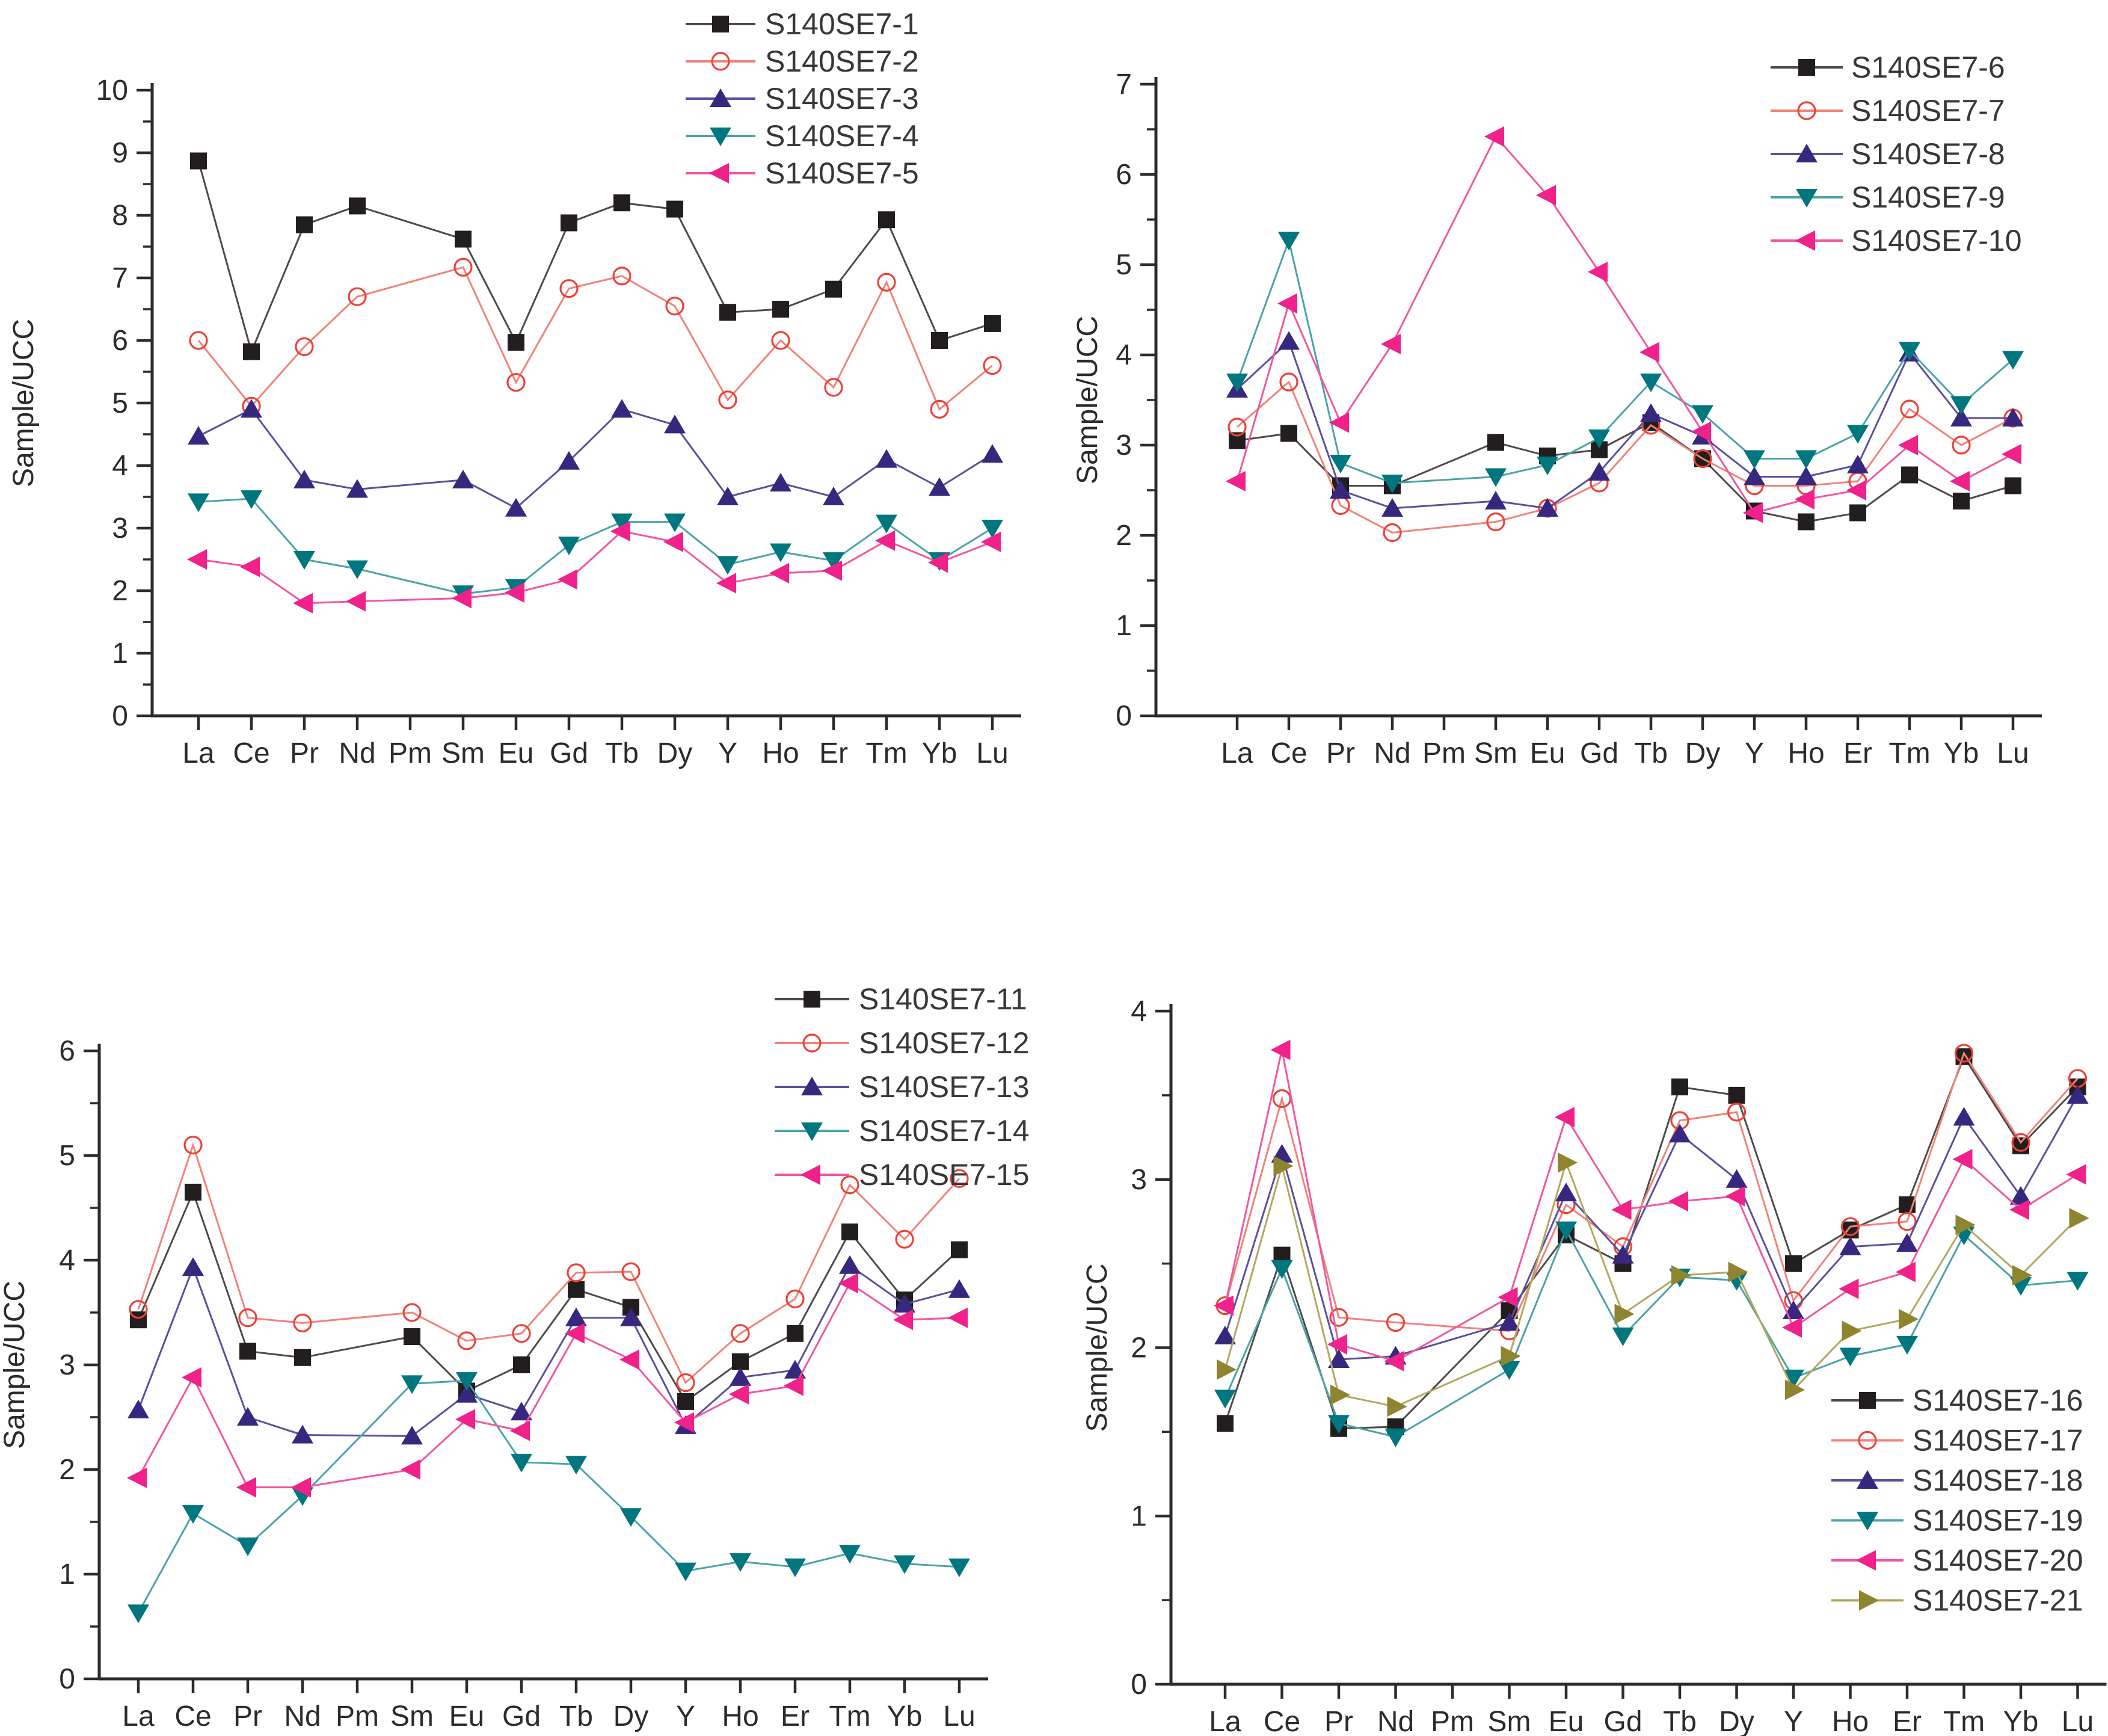 Image resolution: width=2108 pixels, height=1736 pixels. What do you see at coordinates (463, 267) in the screenshot?
I see `marker-S140SE7-2-Sm` at bounding box center [463, 267].